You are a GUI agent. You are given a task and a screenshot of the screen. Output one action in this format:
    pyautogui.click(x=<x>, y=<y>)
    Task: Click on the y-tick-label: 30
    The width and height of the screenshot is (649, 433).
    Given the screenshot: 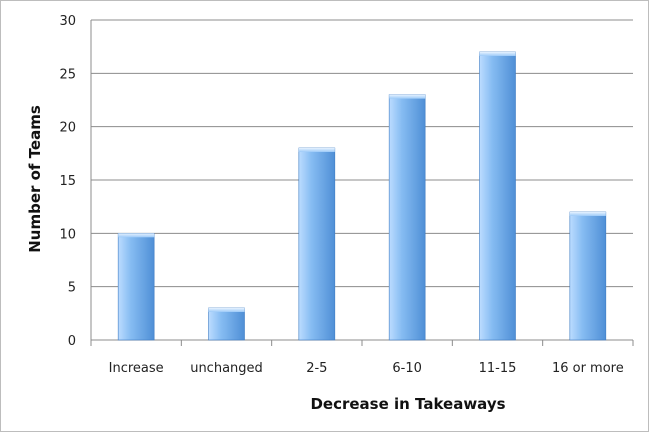 What is the action you would take?
    pyautogui.click(x=67, y=21)
    